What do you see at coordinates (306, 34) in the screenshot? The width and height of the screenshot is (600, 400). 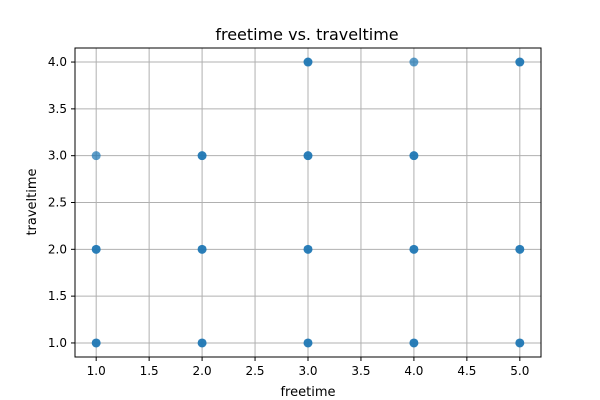 I see `chart-title: freetime vs. traveltime` at bounding box center [306, 34].